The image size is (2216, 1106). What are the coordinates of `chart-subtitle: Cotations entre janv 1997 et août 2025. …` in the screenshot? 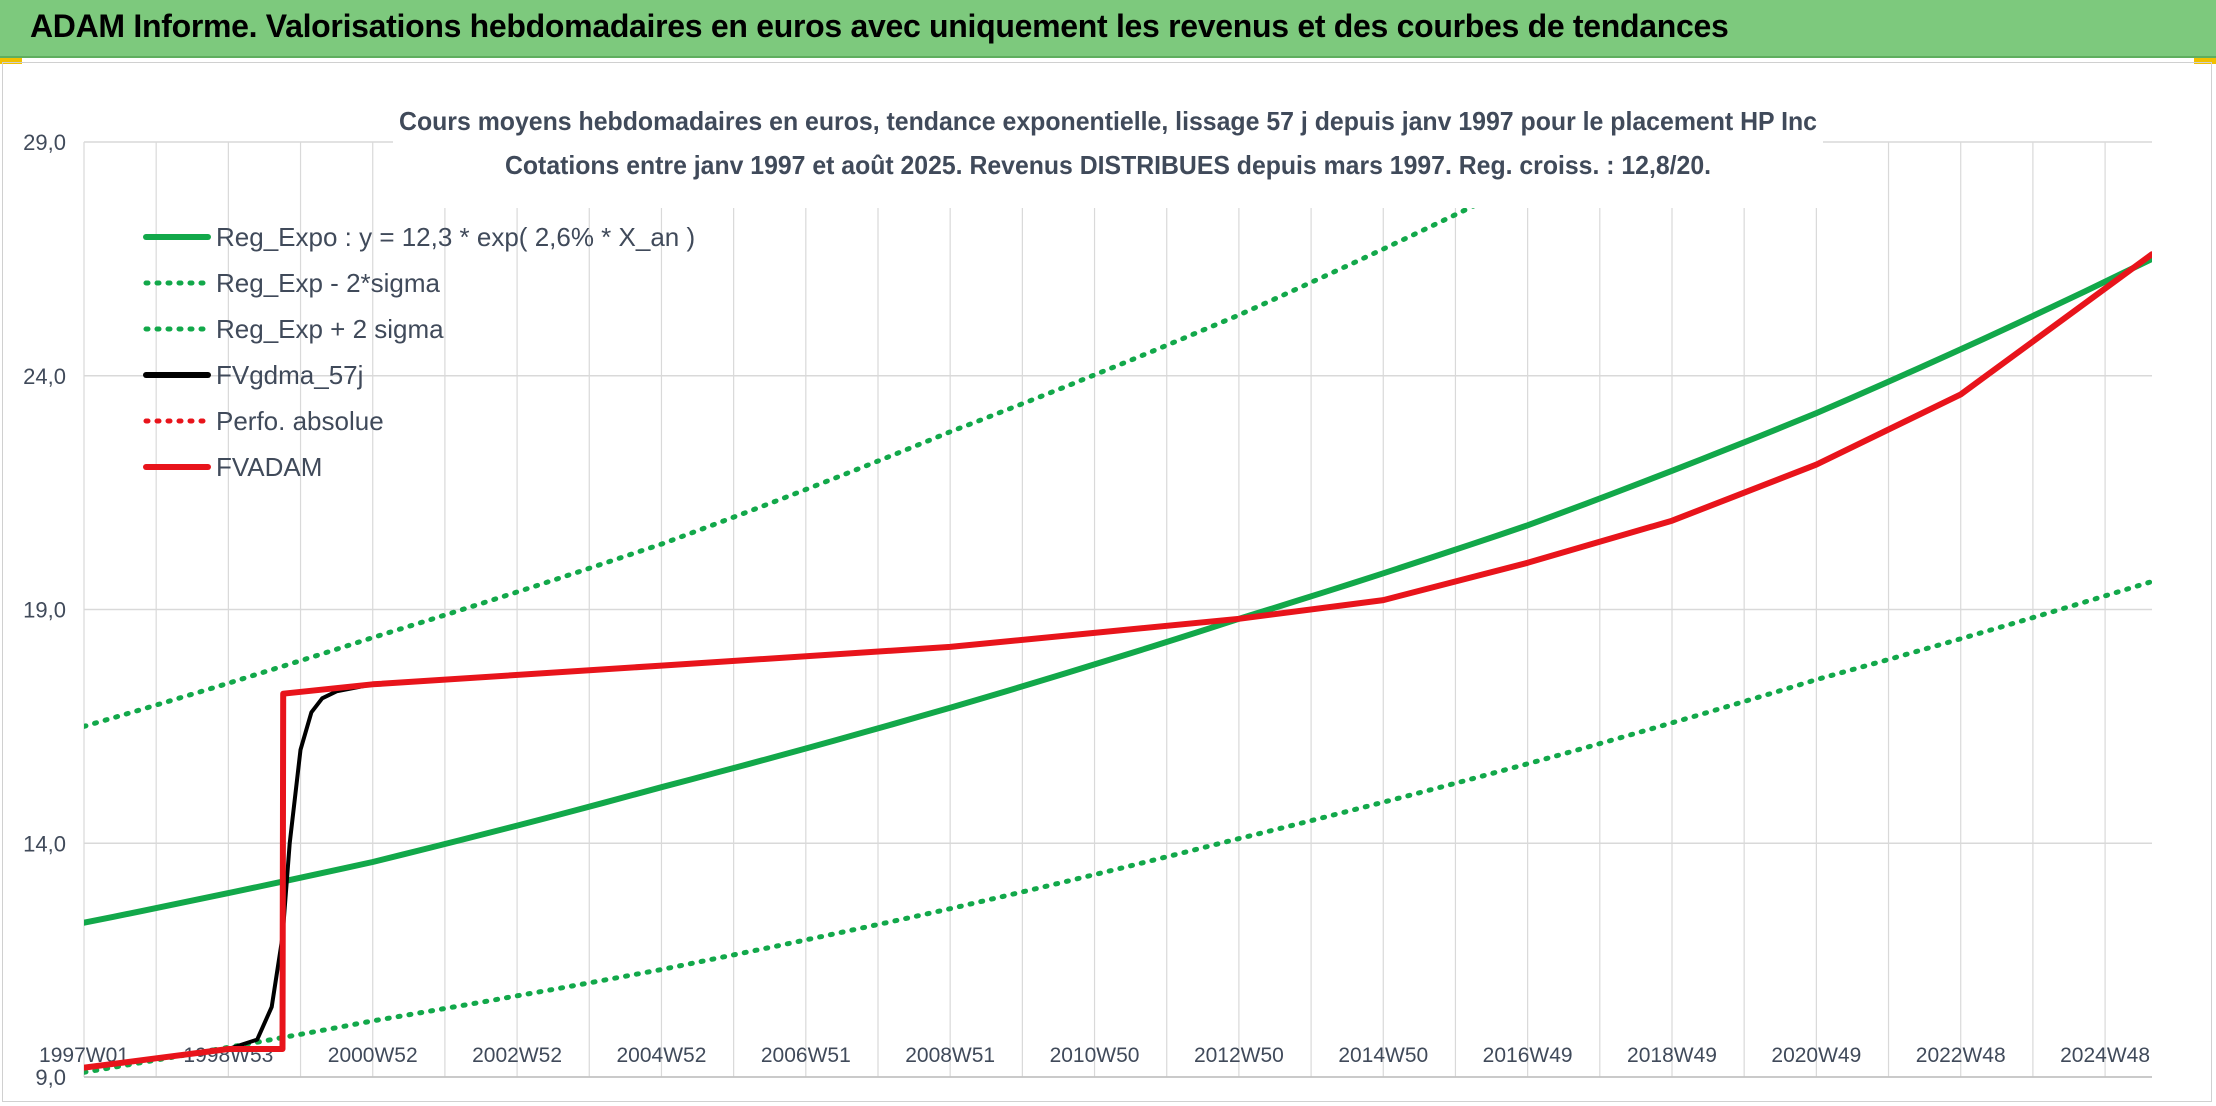 It's located at (1108, 165).